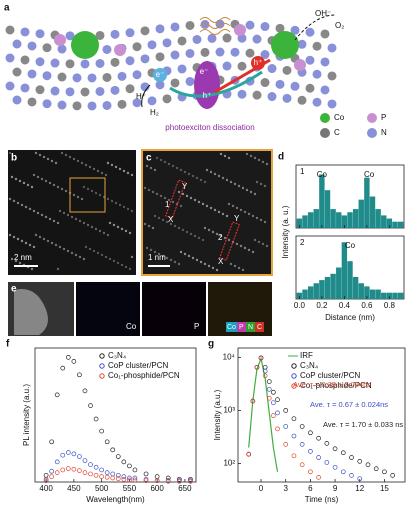  What do you see at coordinates (250, 327) in the screenshot?
I see `map-label: N` at bounding box center [250, 327].